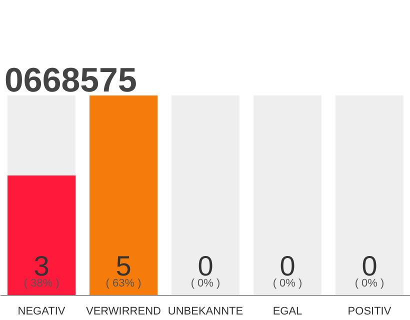  I want to click on chart-title: 0668575, so click(70, 81).